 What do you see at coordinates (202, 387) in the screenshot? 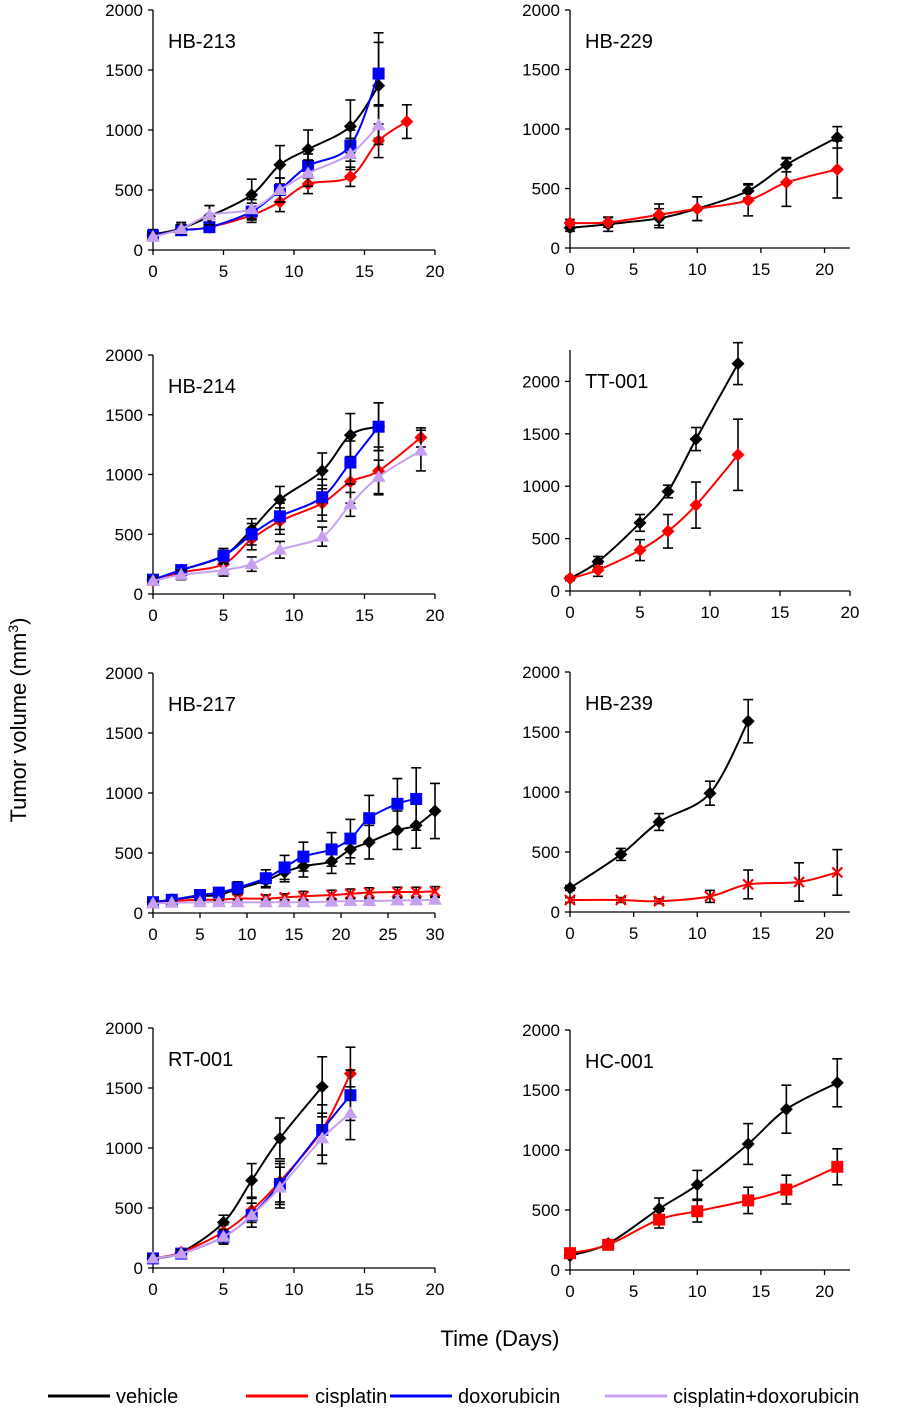
I see `panel-title: HB-214` at bounding box center [202, 387].